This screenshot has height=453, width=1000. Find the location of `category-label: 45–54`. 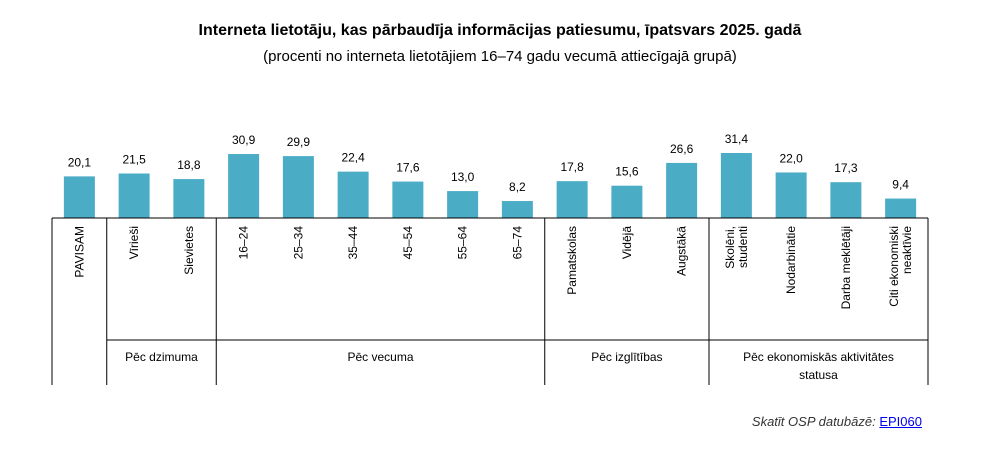

category-label: 45–54 is located at coordinates (408, 243).